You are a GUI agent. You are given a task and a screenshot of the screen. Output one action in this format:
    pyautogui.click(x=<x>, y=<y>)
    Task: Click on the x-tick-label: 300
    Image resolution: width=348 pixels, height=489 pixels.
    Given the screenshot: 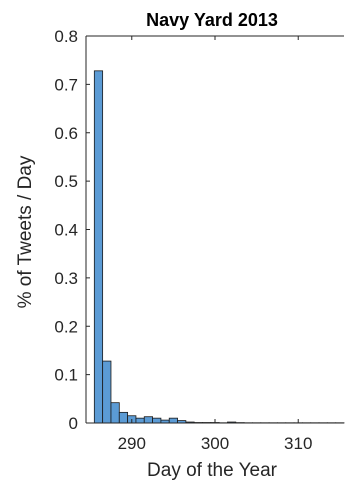 What is the action you would take?
    pyautogui.click(x=215, y=443)
    